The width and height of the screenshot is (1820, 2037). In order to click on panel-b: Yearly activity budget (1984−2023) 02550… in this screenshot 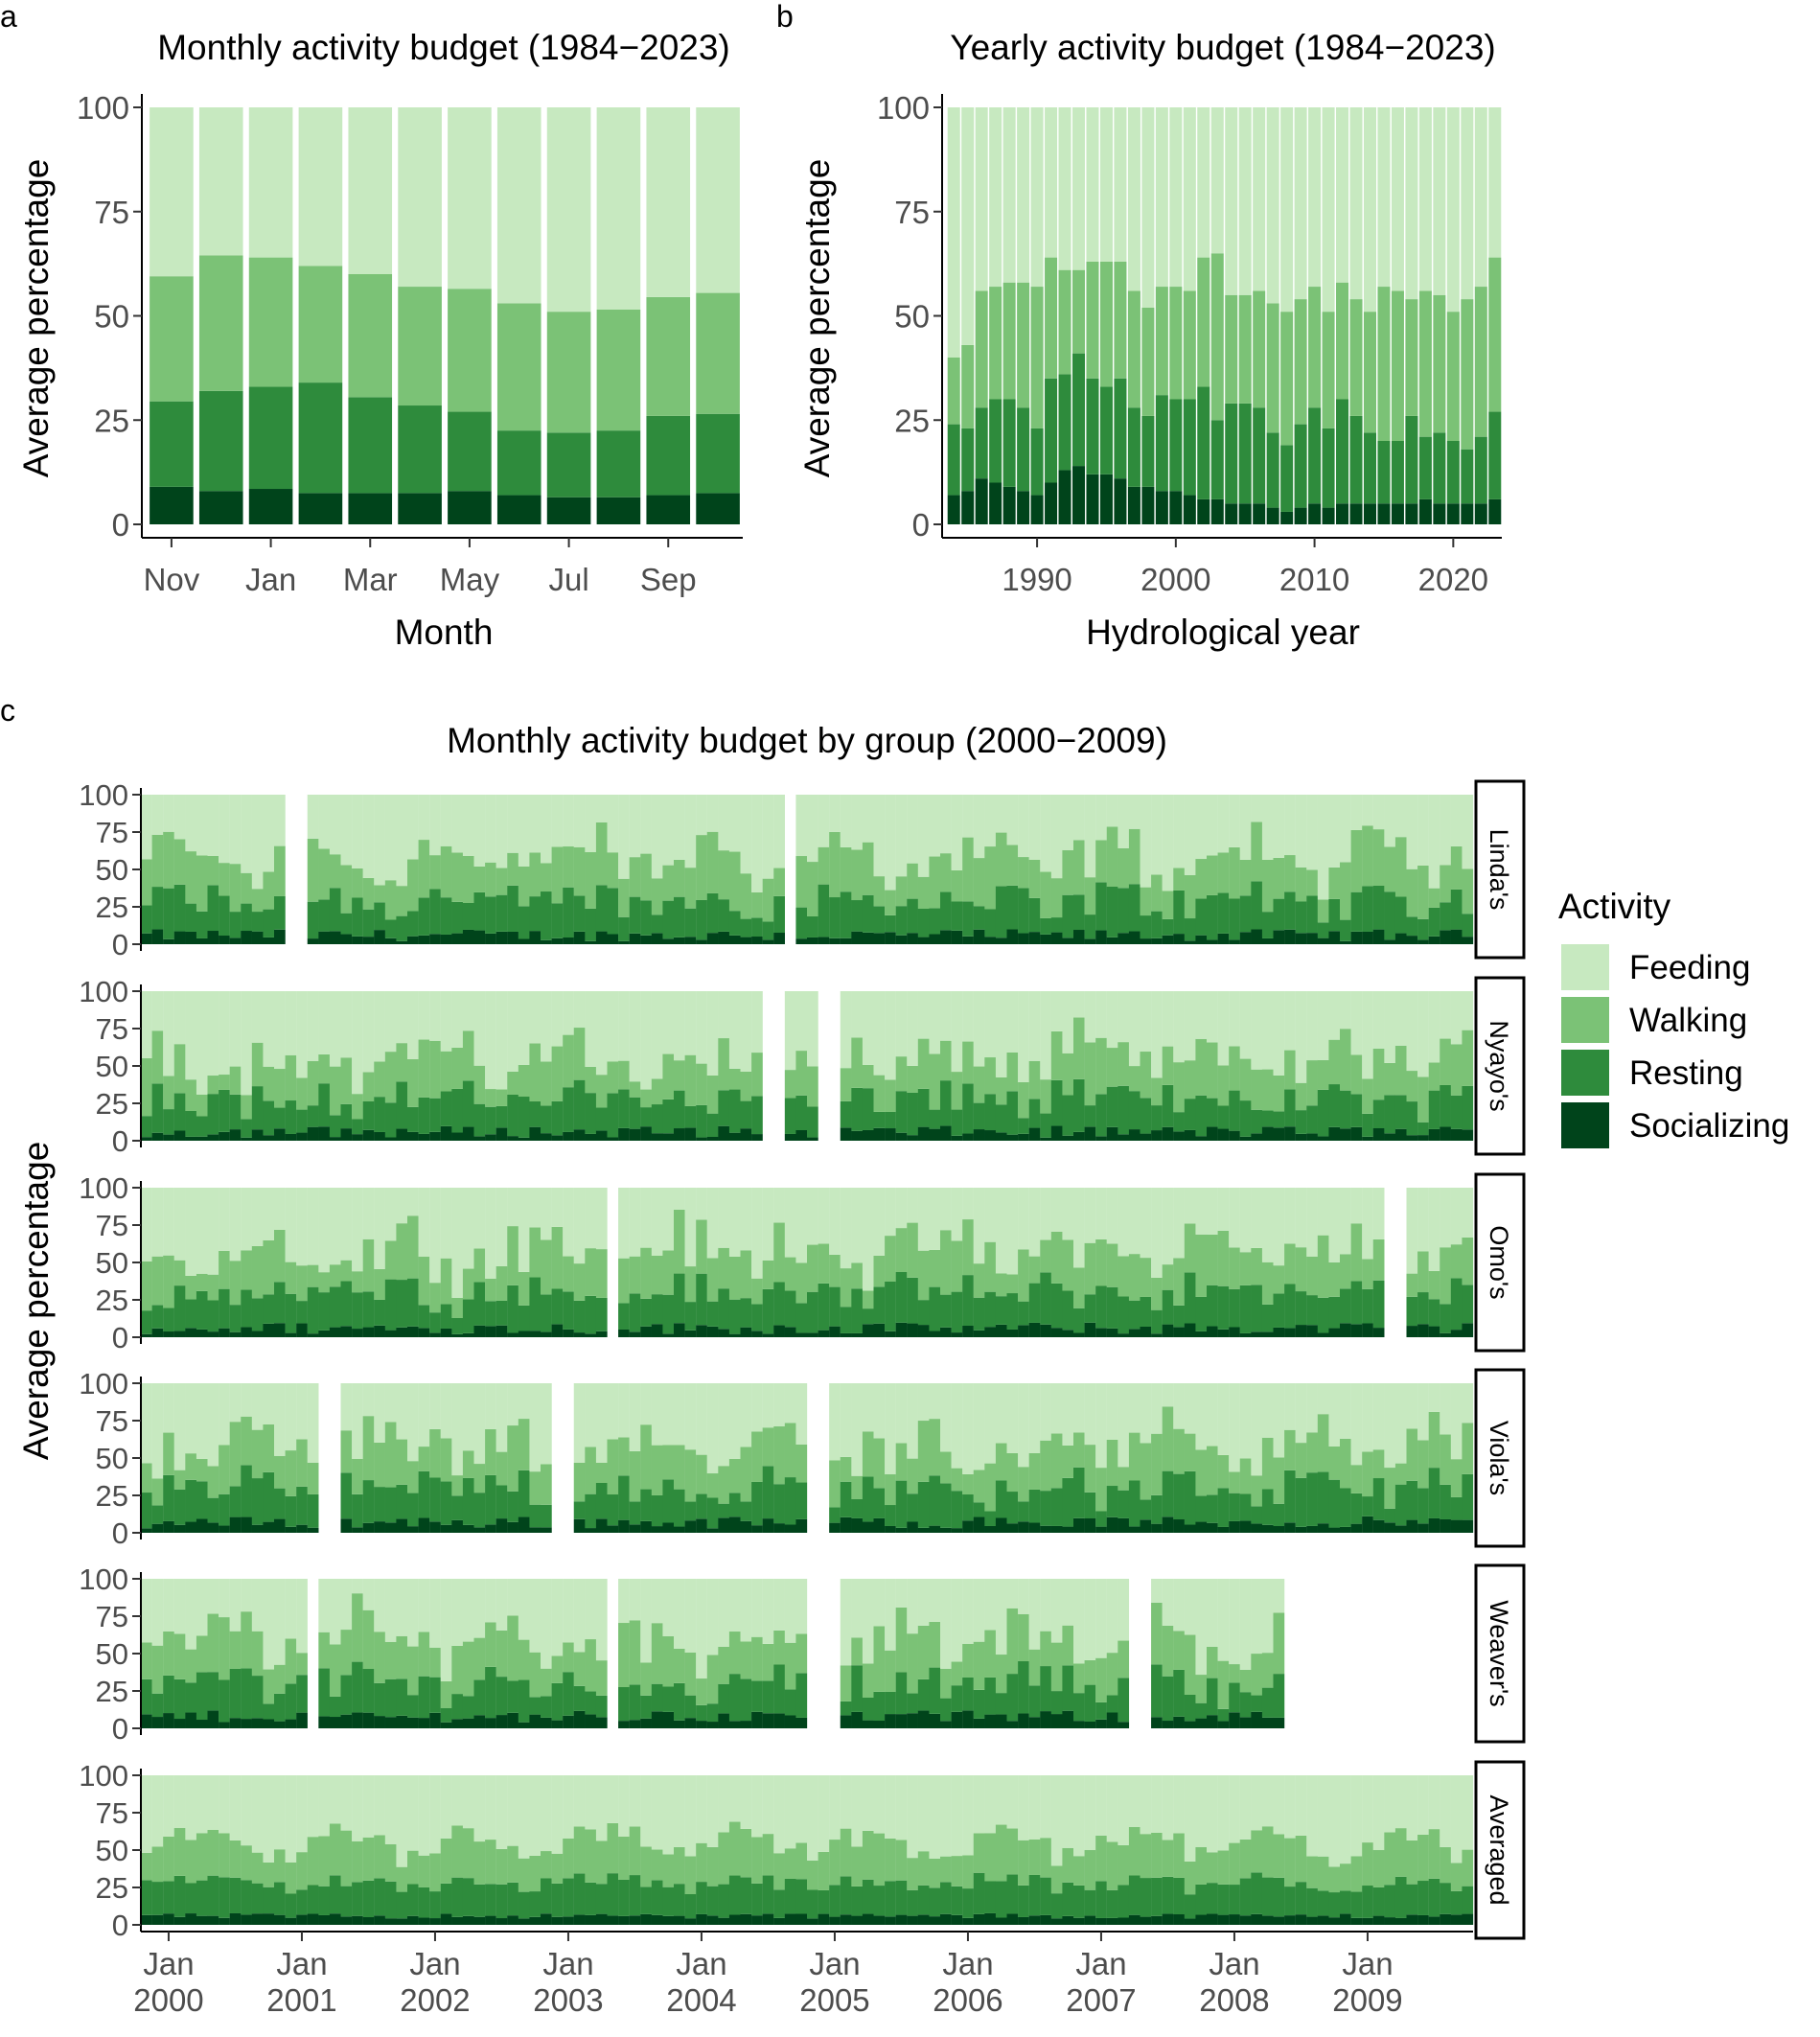, I will do `click(1149, 340)`.